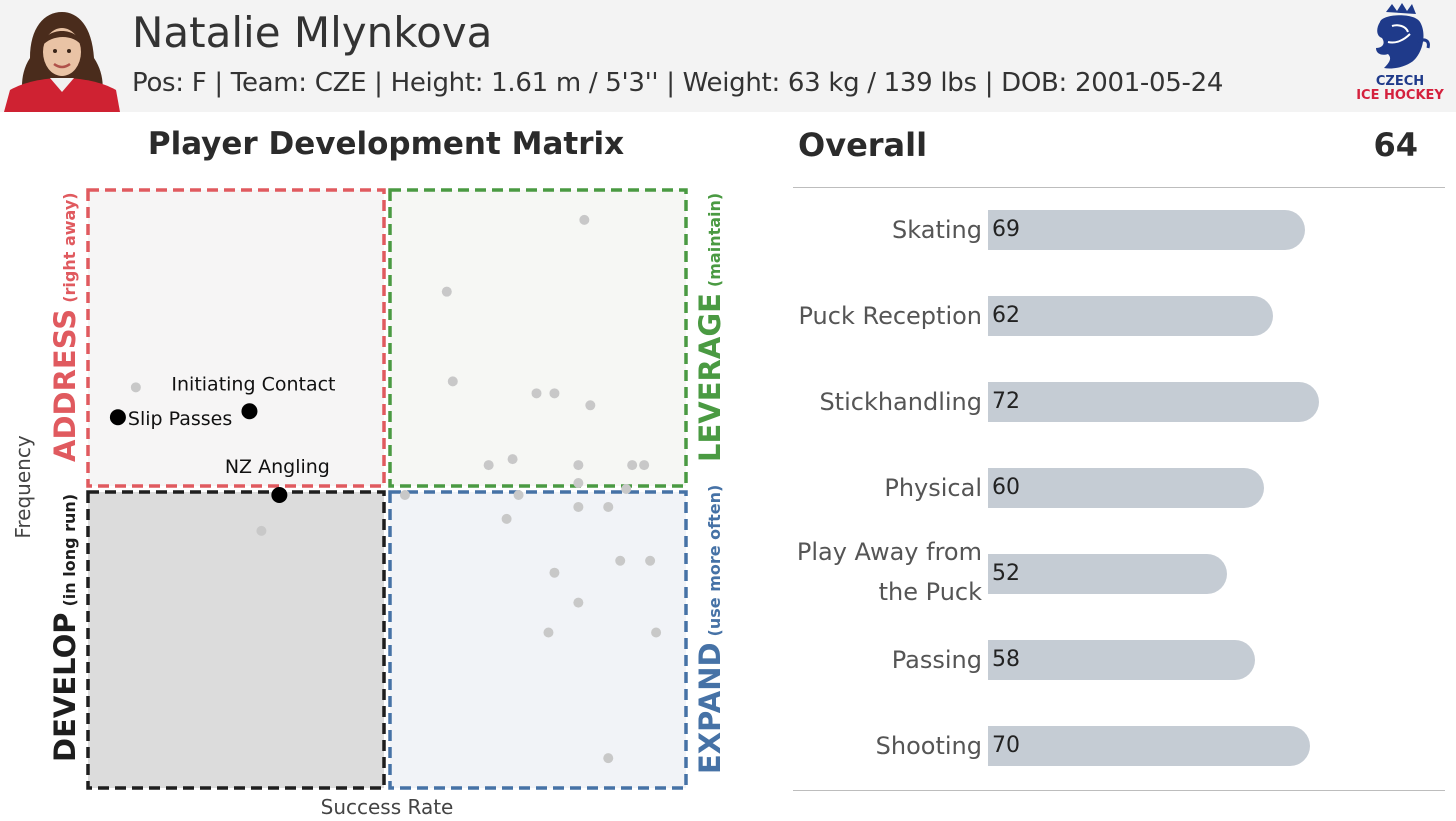  Describe the element at coordinates (710, 708) in the screenshot. I see `quadrant-title-expand: EXPAND` at that location.